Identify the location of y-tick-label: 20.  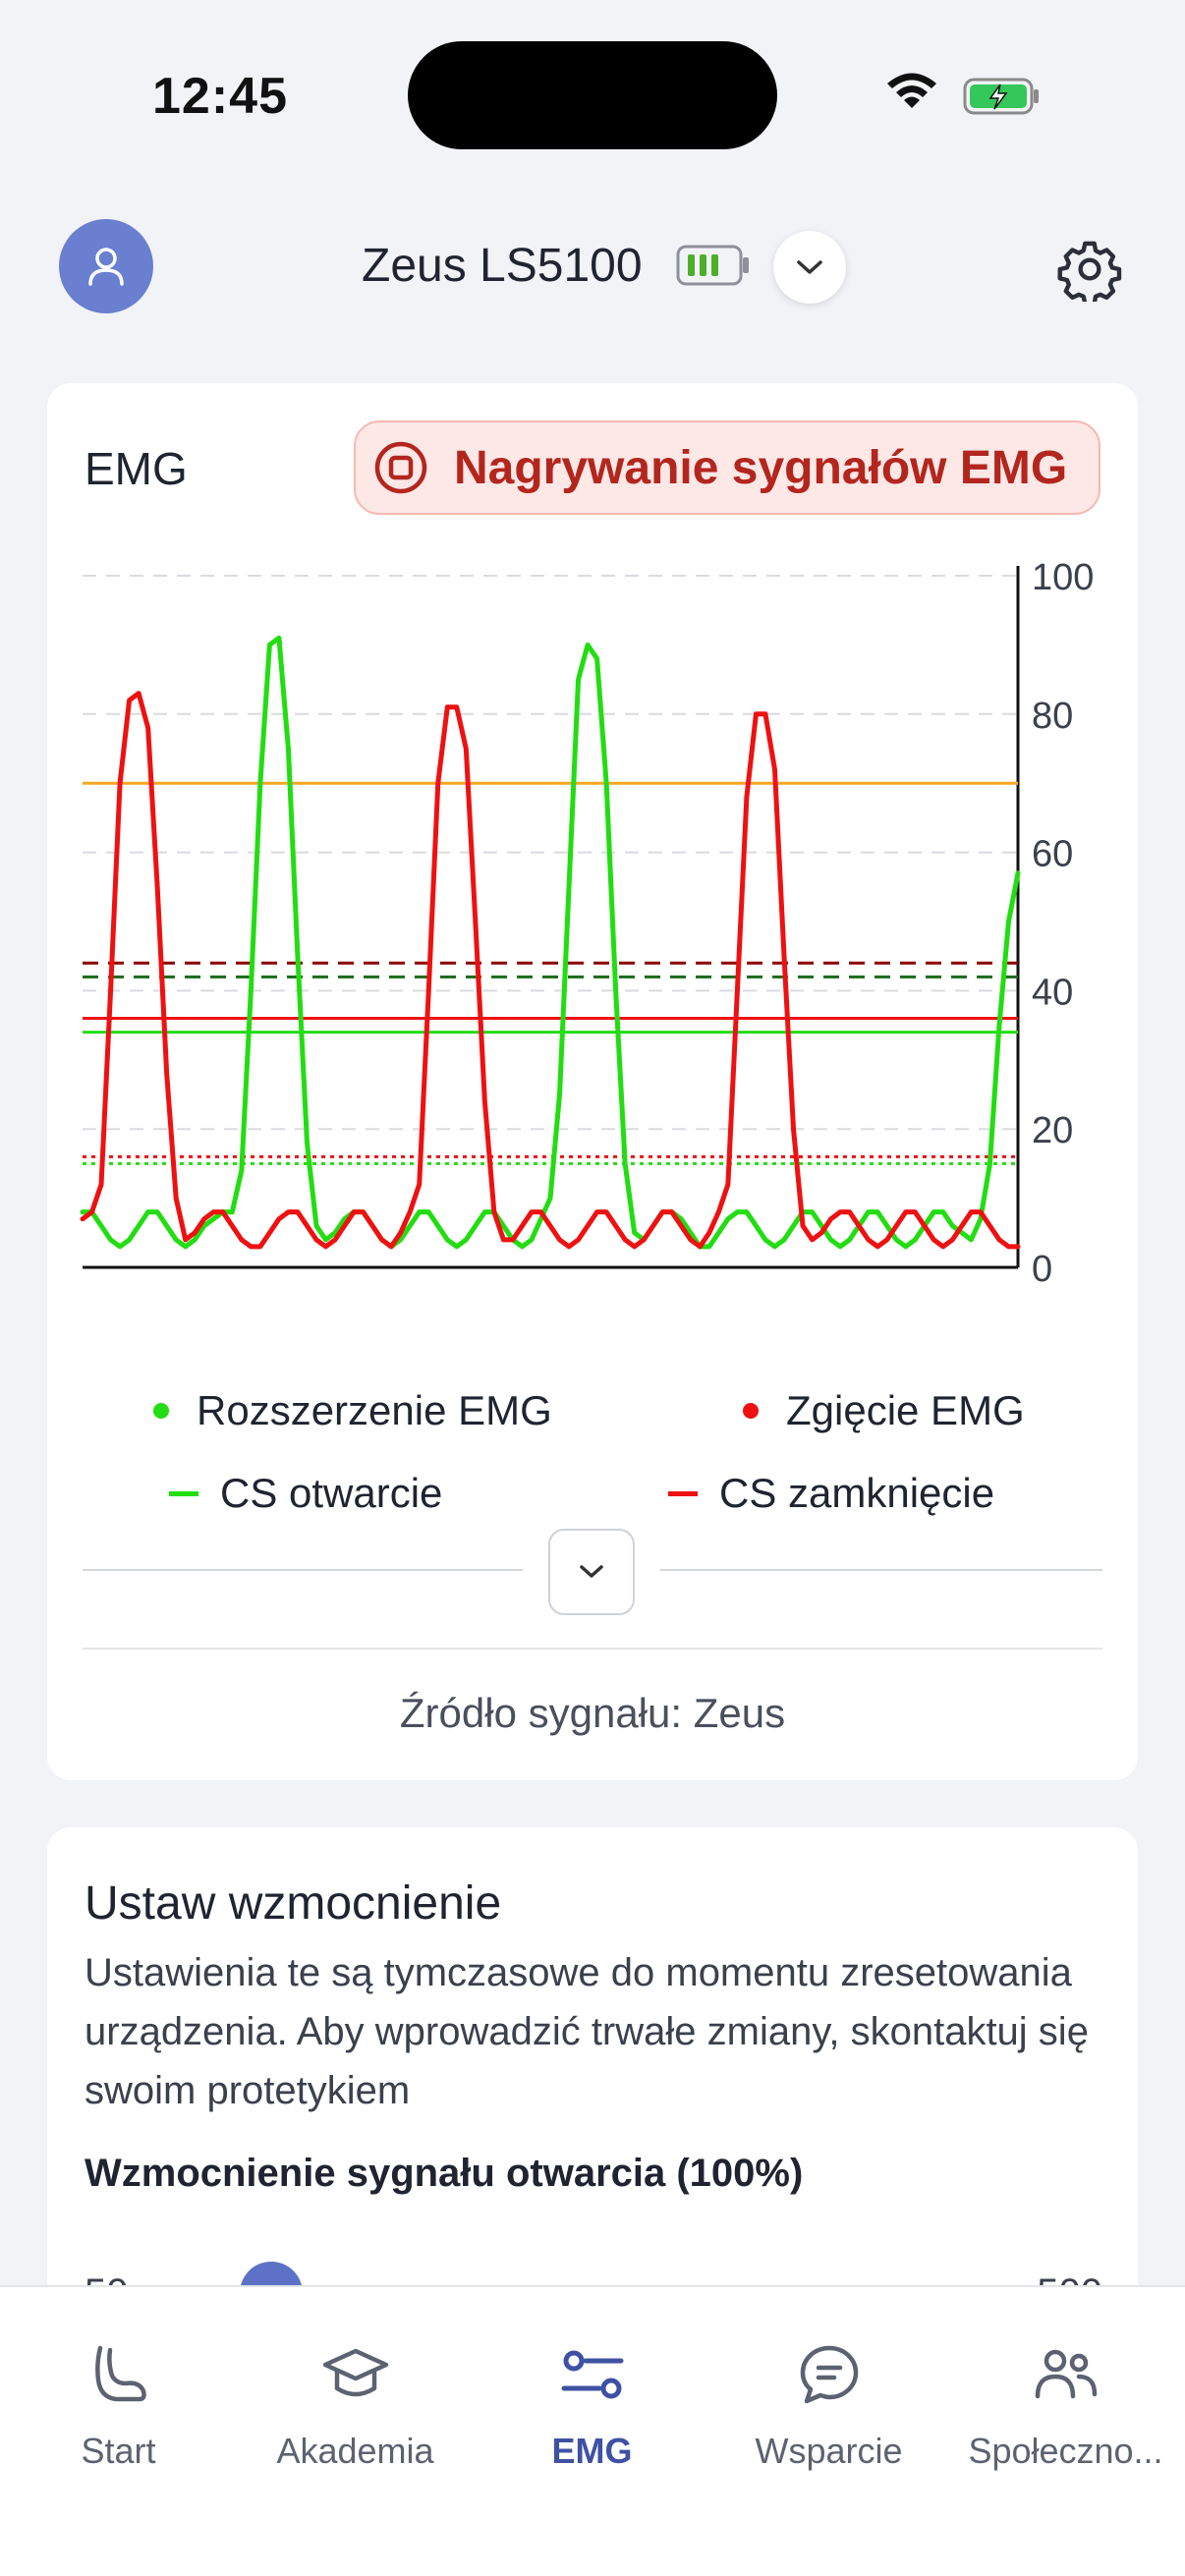
(1053, 1130).